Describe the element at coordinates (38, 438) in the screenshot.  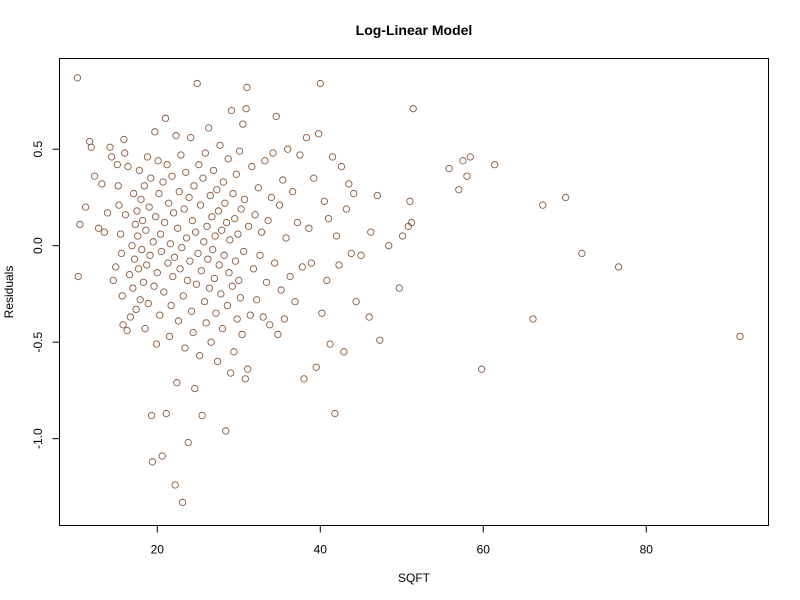
I see `y-tick-label: -1.0` at that location.